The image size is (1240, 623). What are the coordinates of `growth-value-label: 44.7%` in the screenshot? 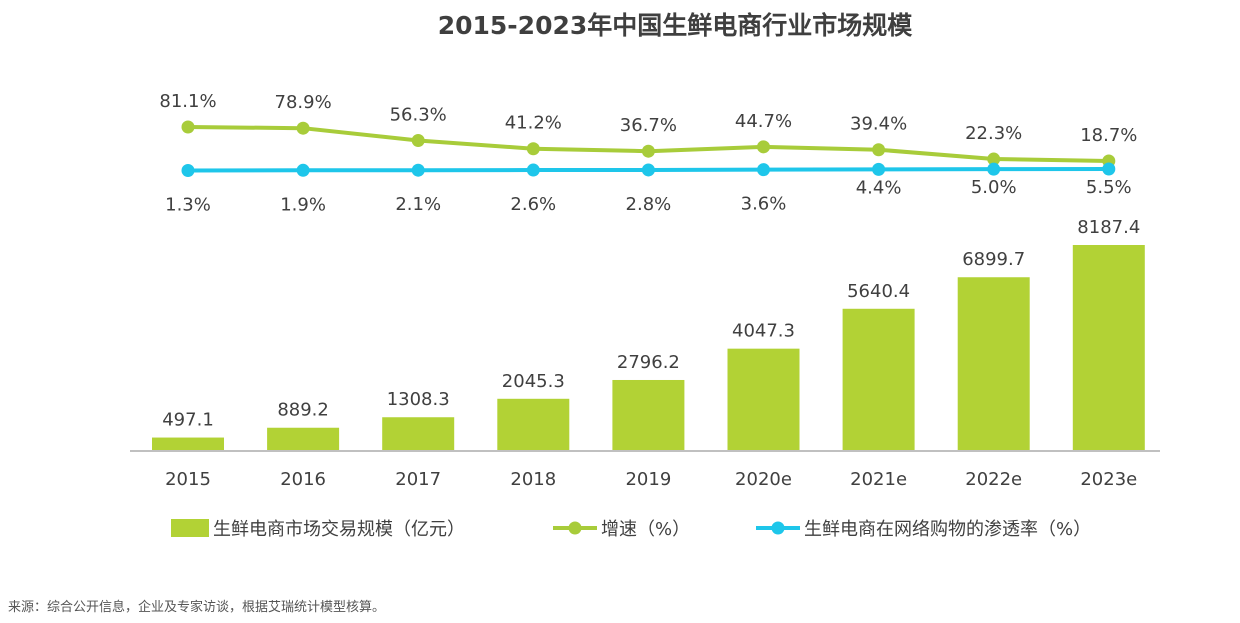 It's located at (763, 121).